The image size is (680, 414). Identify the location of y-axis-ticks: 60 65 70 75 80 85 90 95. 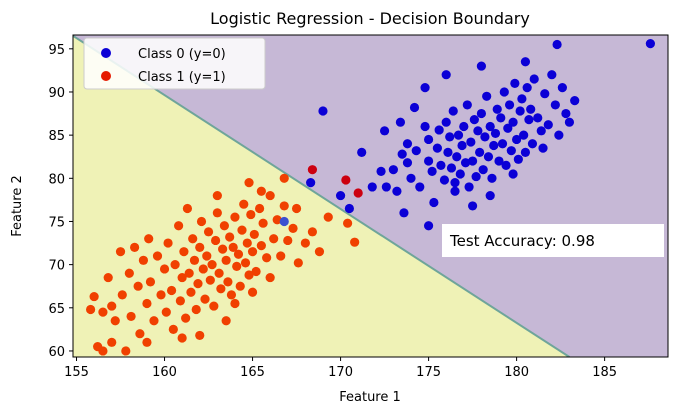
(60, 201).